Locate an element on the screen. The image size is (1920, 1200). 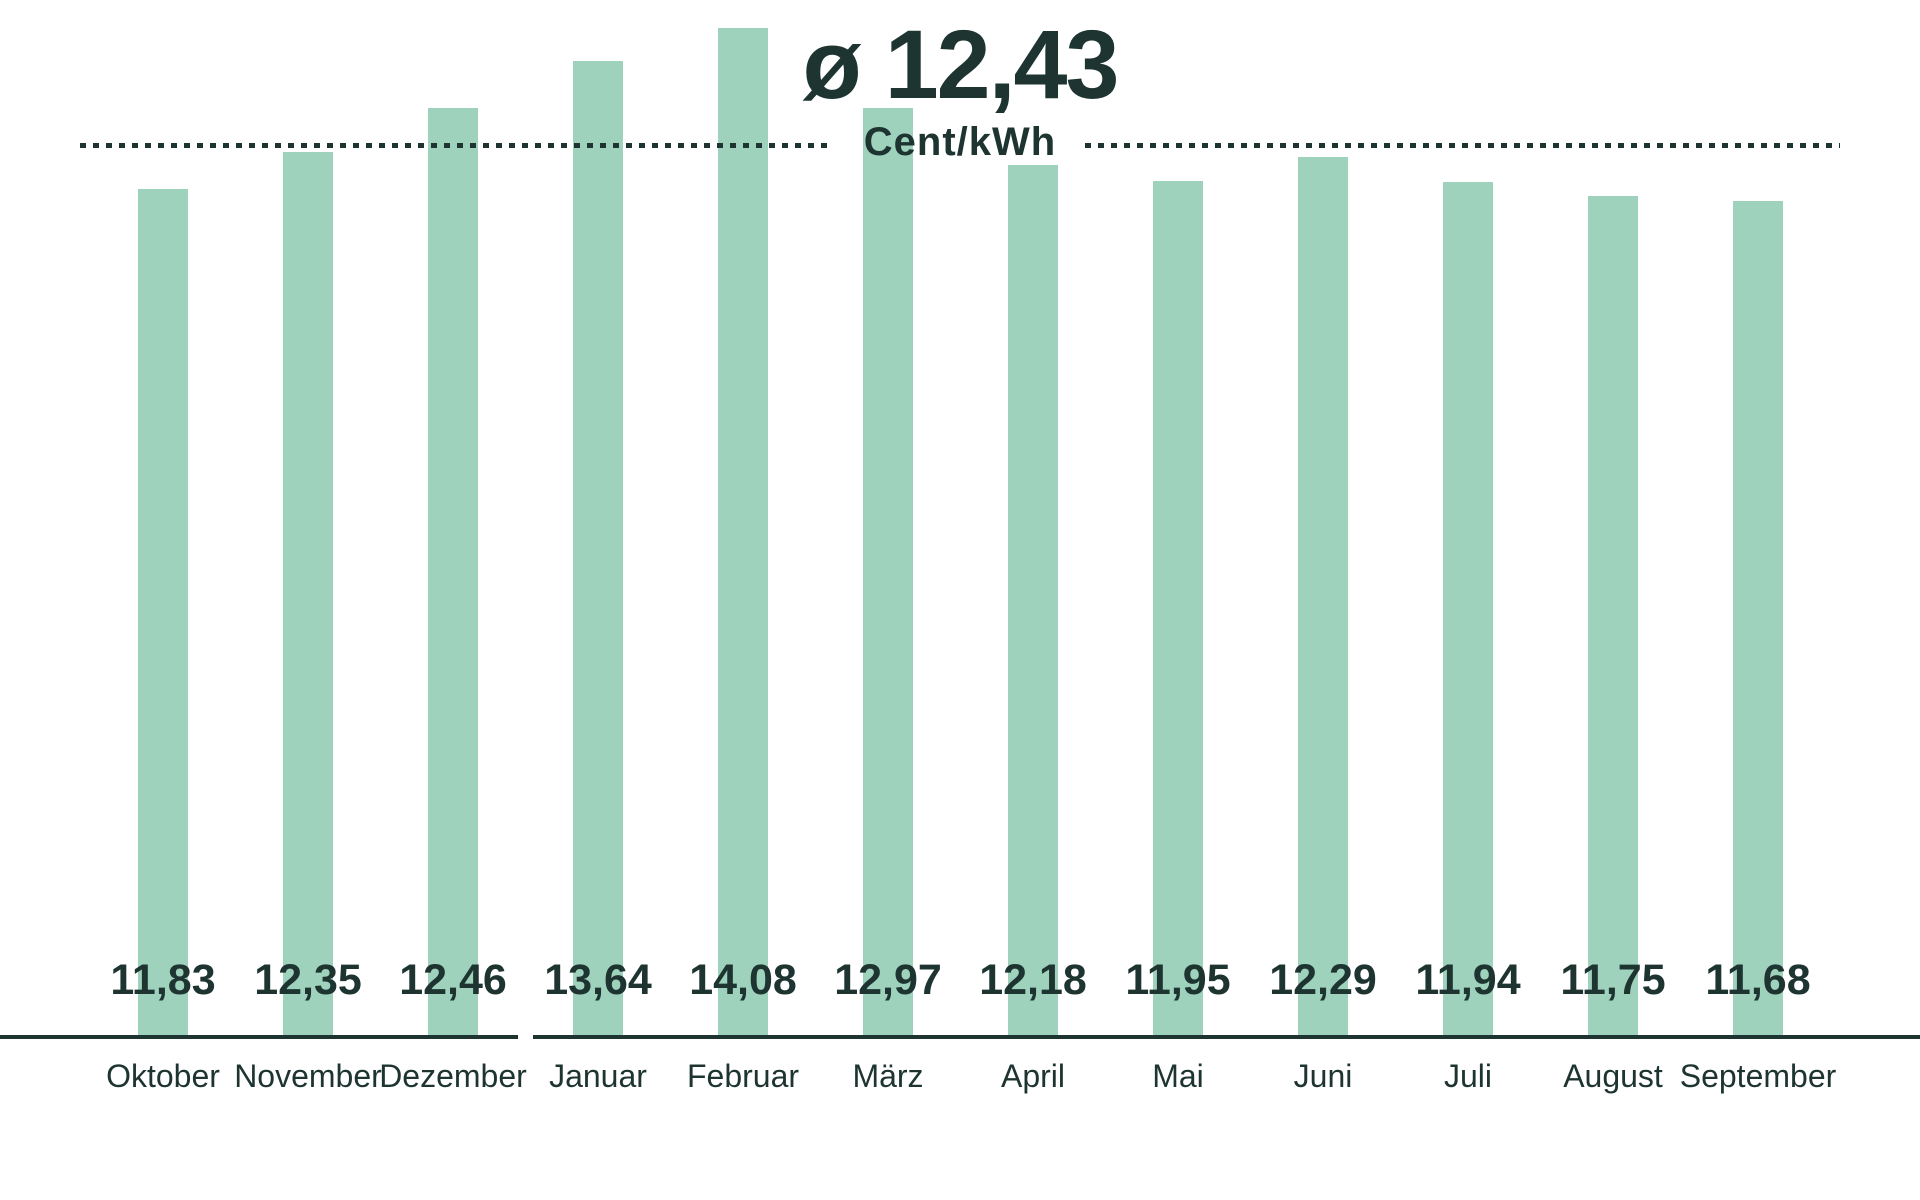
month-label-august: August is located at coordinates (1613, 1076).